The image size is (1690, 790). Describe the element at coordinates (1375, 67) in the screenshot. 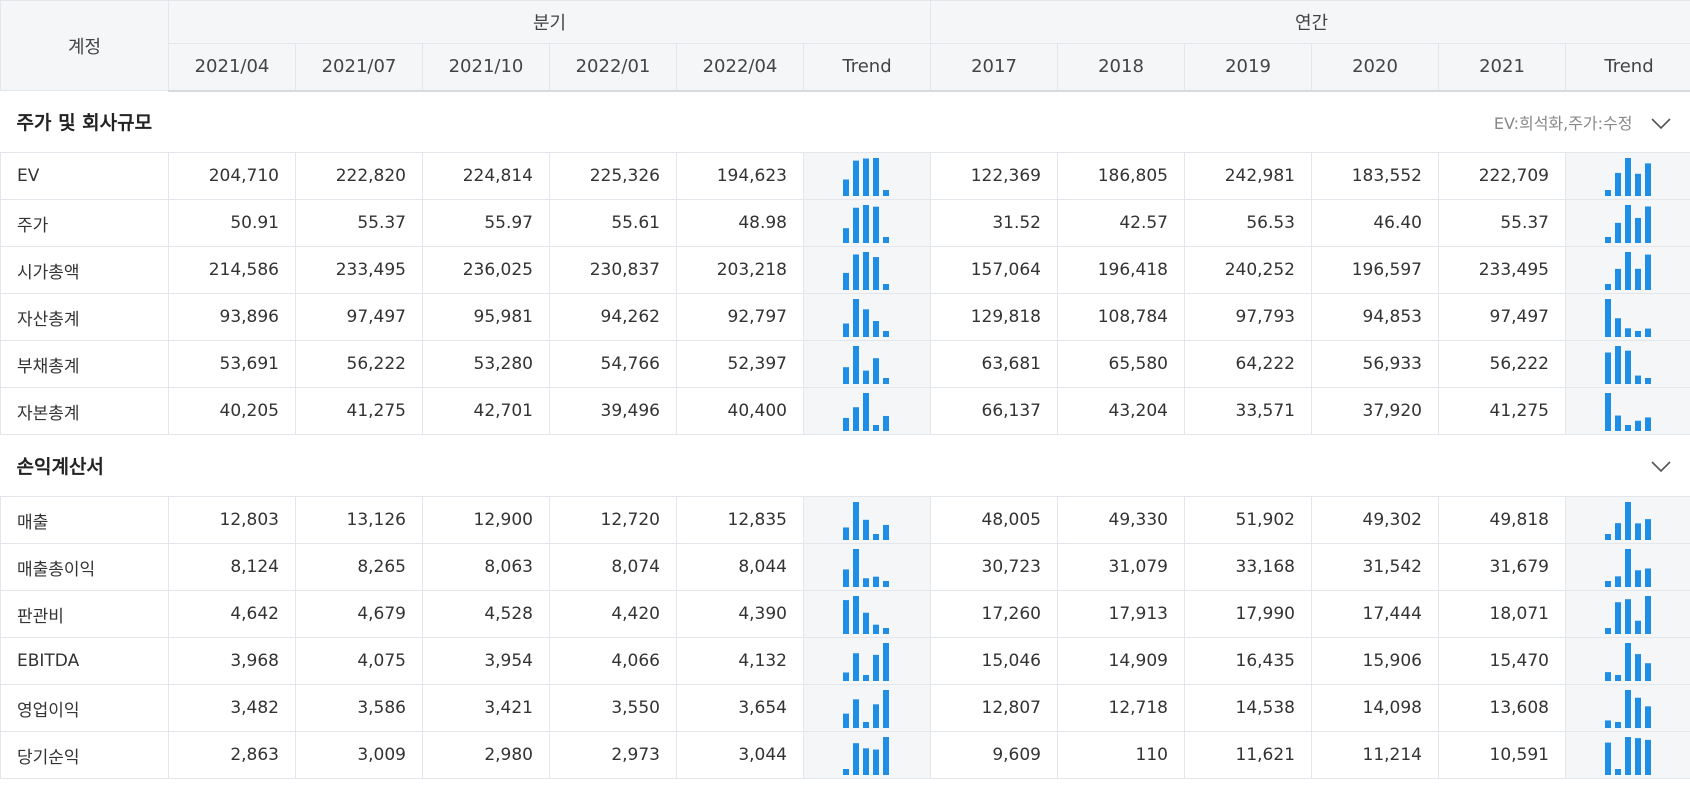

I see `year-col-header: 2020` at that location.